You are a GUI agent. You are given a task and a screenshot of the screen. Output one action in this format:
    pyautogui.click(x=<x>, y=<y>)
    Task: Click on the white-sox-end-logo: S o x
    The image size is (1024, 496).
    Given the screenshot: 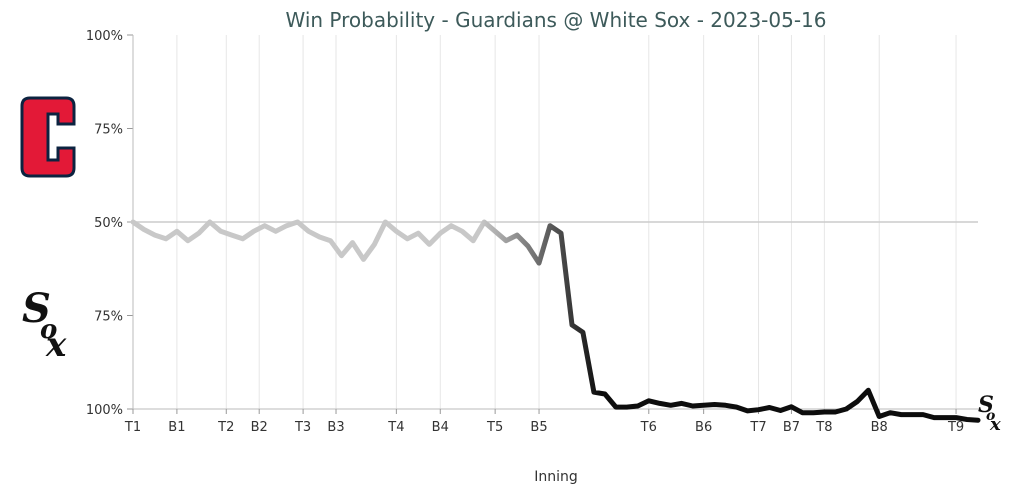 What is the action you would take?
    pyautogui.click(x=989, y=413)
    